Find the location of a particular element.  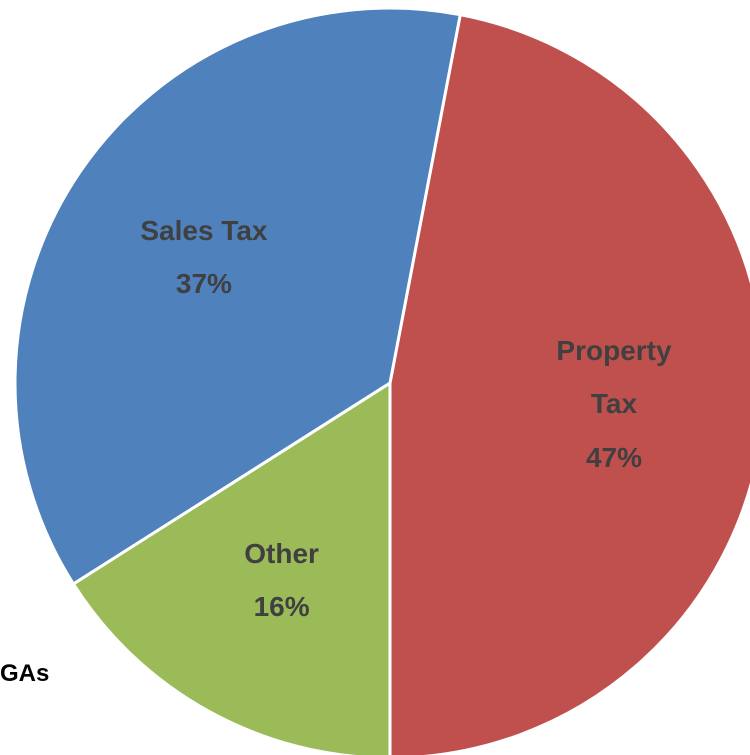

slice-label: Other 16% is located at coordinates (282, 580).